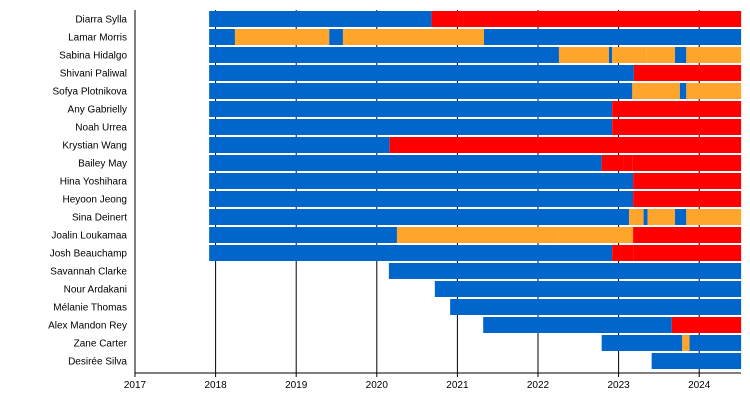  What do you see at coordinates (99, 218) in the screenshot?
I see `row-label: Sina Deinert` at bounding box center [99, 218].